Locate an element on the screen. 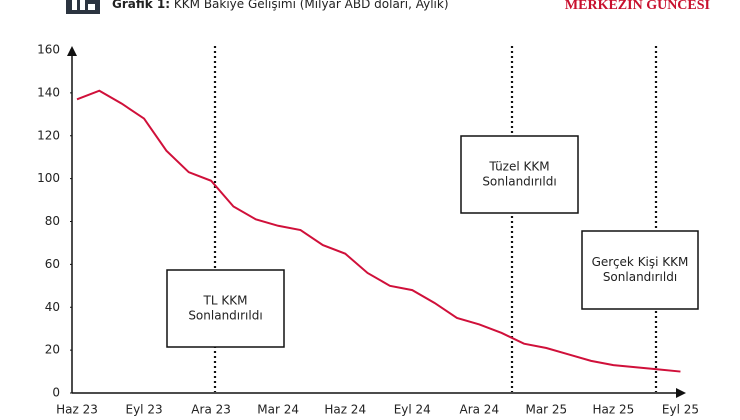  x-arrow is located at coordinates (681, 393).